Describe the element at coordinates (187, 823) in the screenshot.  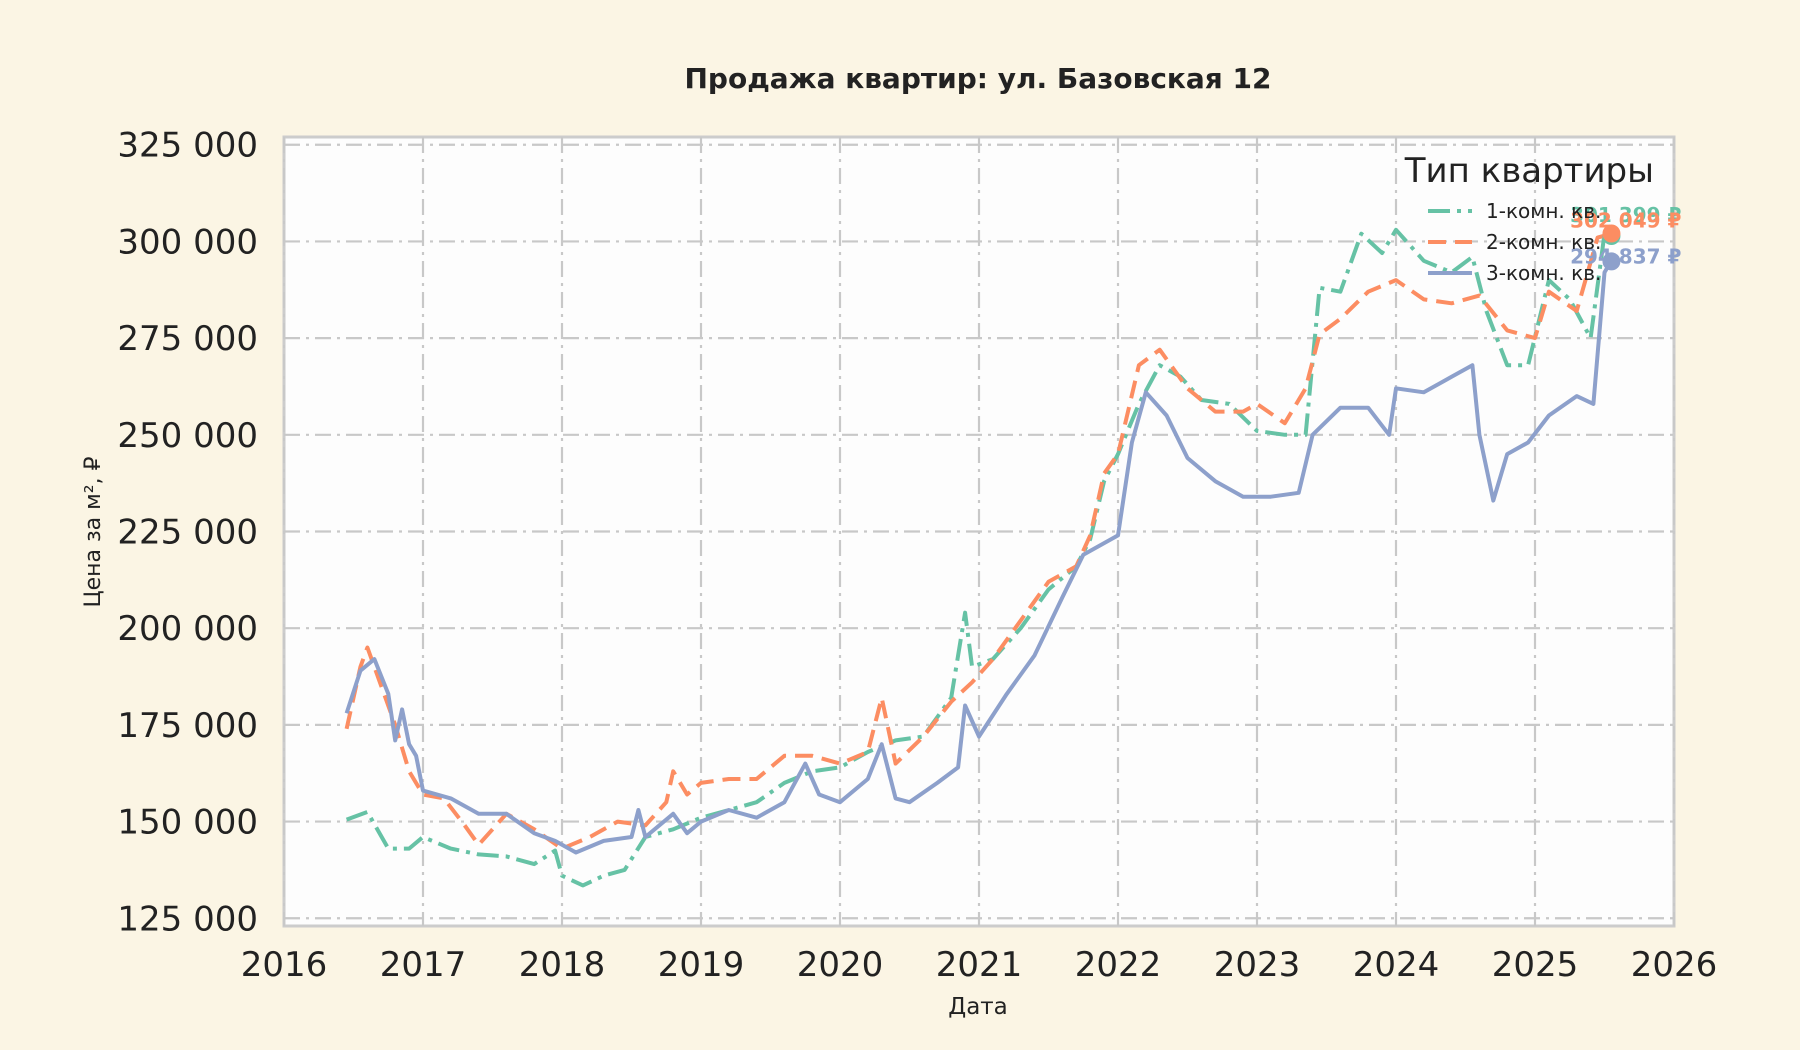
I see `y-tick-label: 150 000` at that location.